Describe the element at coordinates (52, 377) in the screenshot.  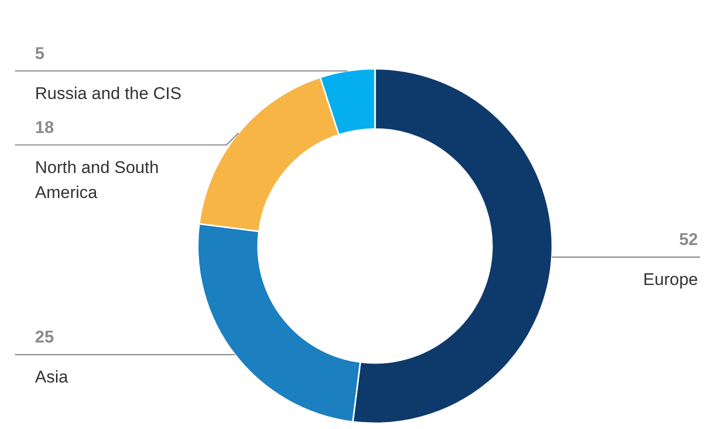
I see `slice-label: Asia` at that location.